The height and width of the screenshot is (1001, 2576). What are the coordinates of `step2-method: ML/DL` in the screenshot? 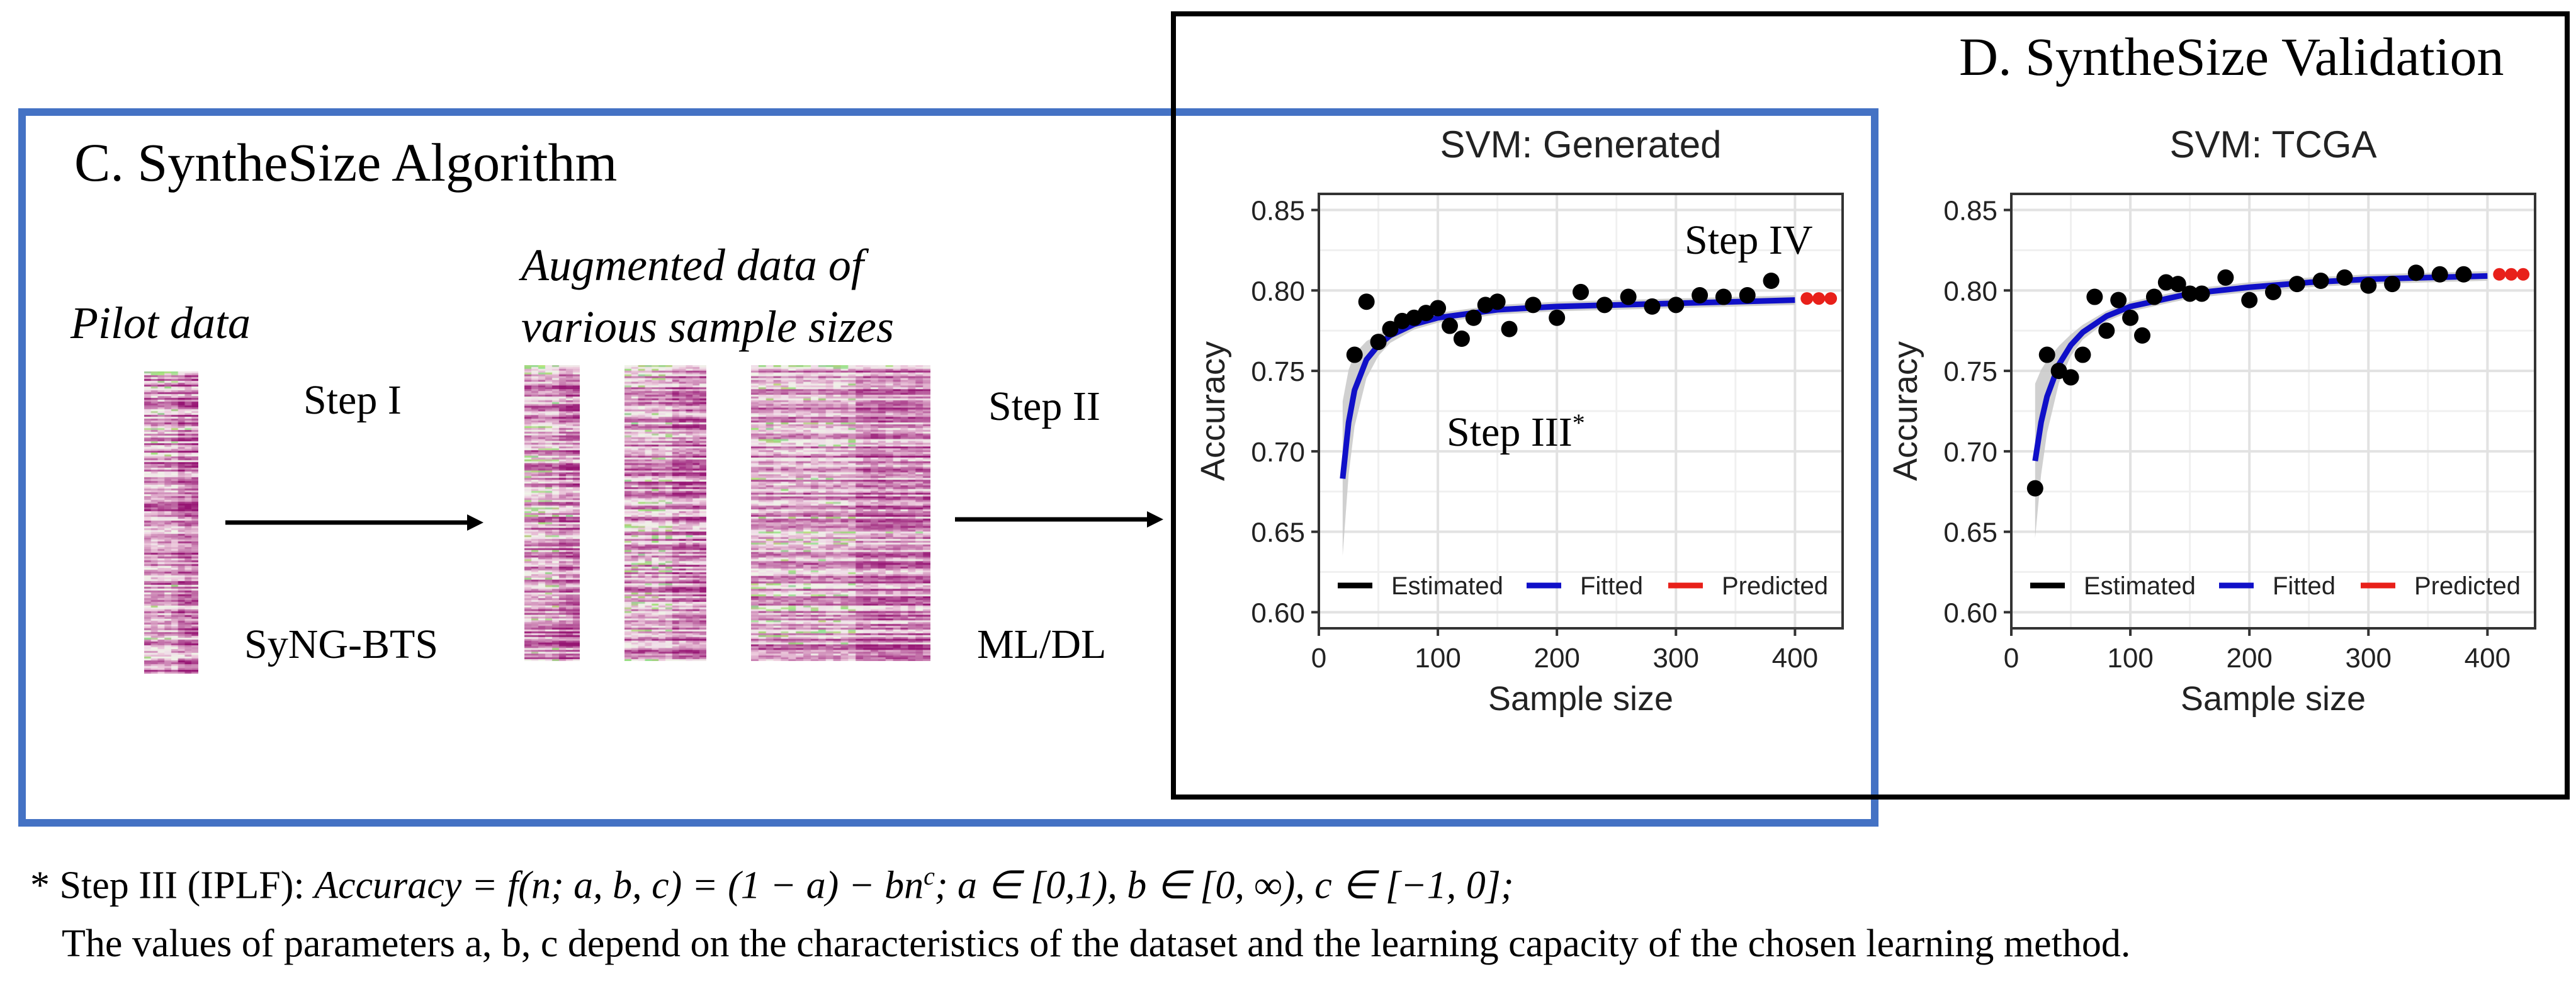 It's located at (1042, 644).